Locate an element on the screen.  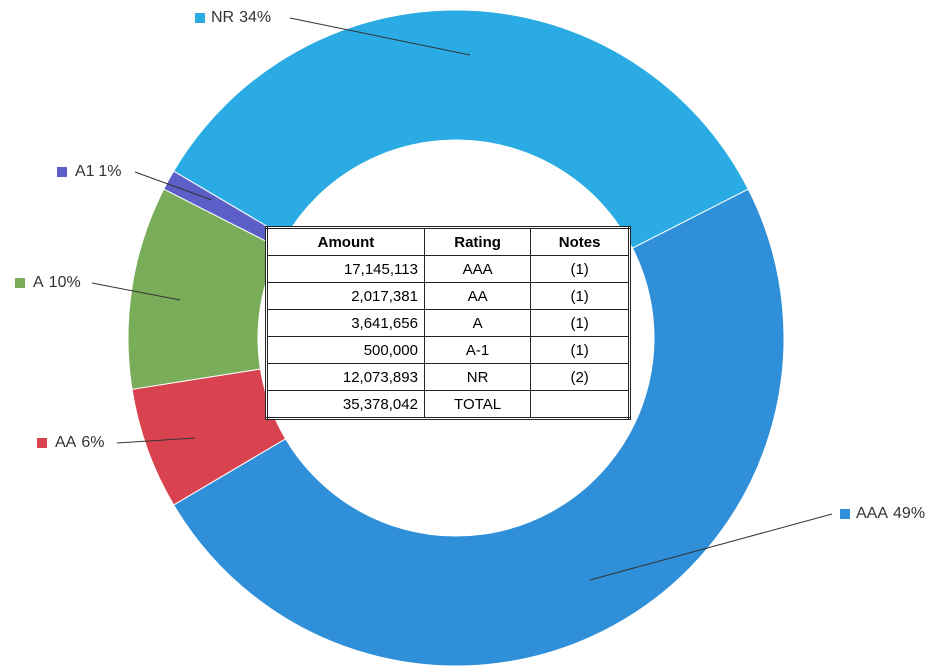
table-row: 2,017,381 AA (1) is located at coordinates (448, 296).